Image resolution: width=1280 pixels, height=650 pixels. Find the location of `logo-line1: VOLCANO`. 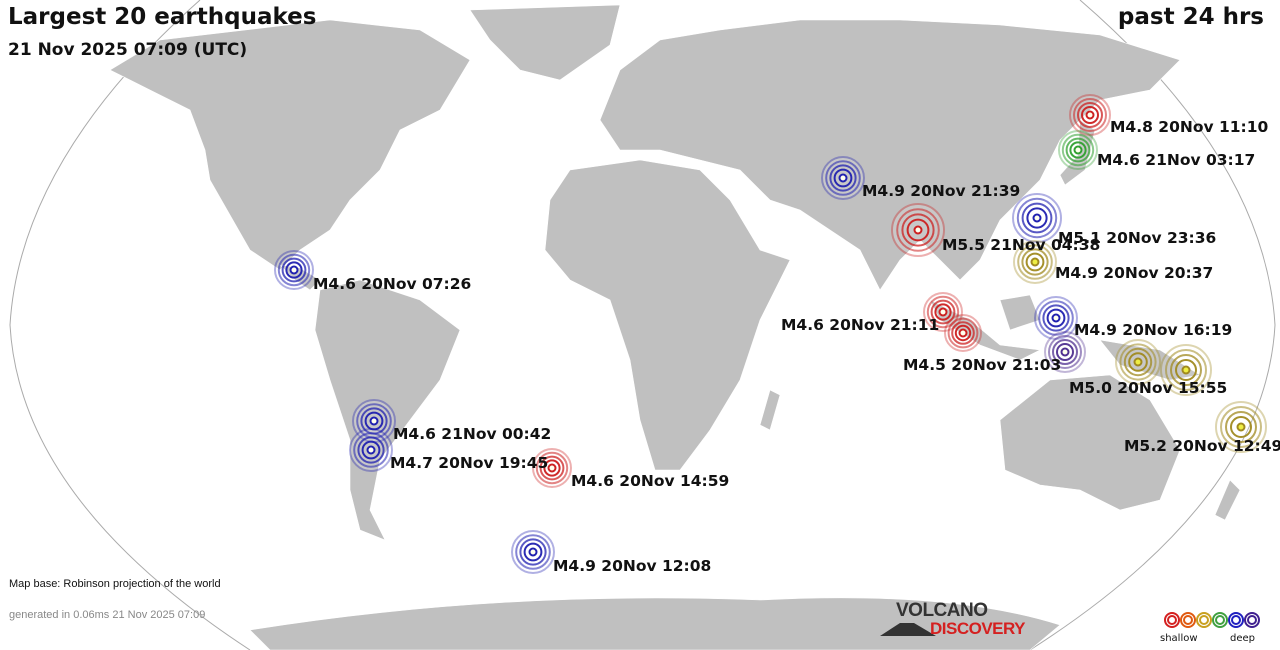

logo-line1: VOLCANO is located at coordinates (942, 610).